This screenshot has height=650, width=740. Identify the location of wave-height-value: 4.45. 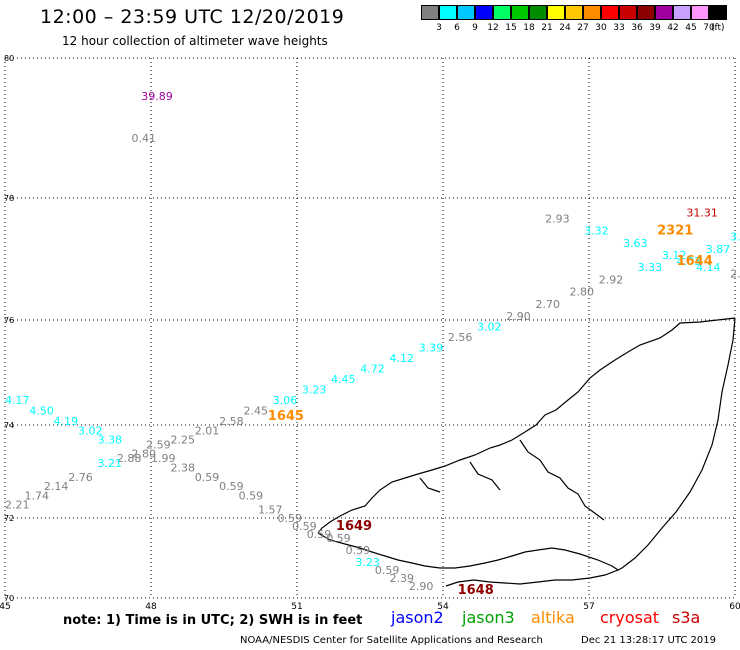
(343, 379).